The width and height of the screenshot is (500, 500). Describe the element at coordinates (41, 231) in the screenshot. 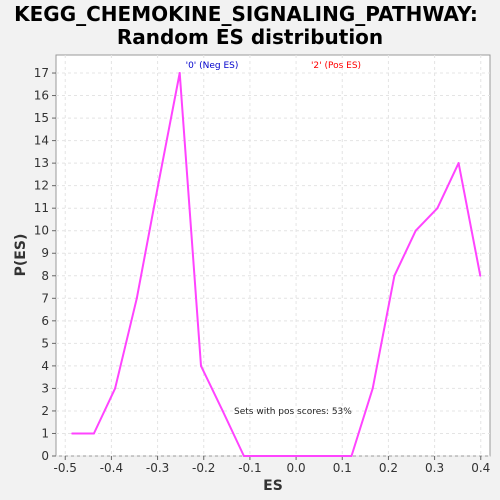

I see `y-tick-label: 10` at that location.